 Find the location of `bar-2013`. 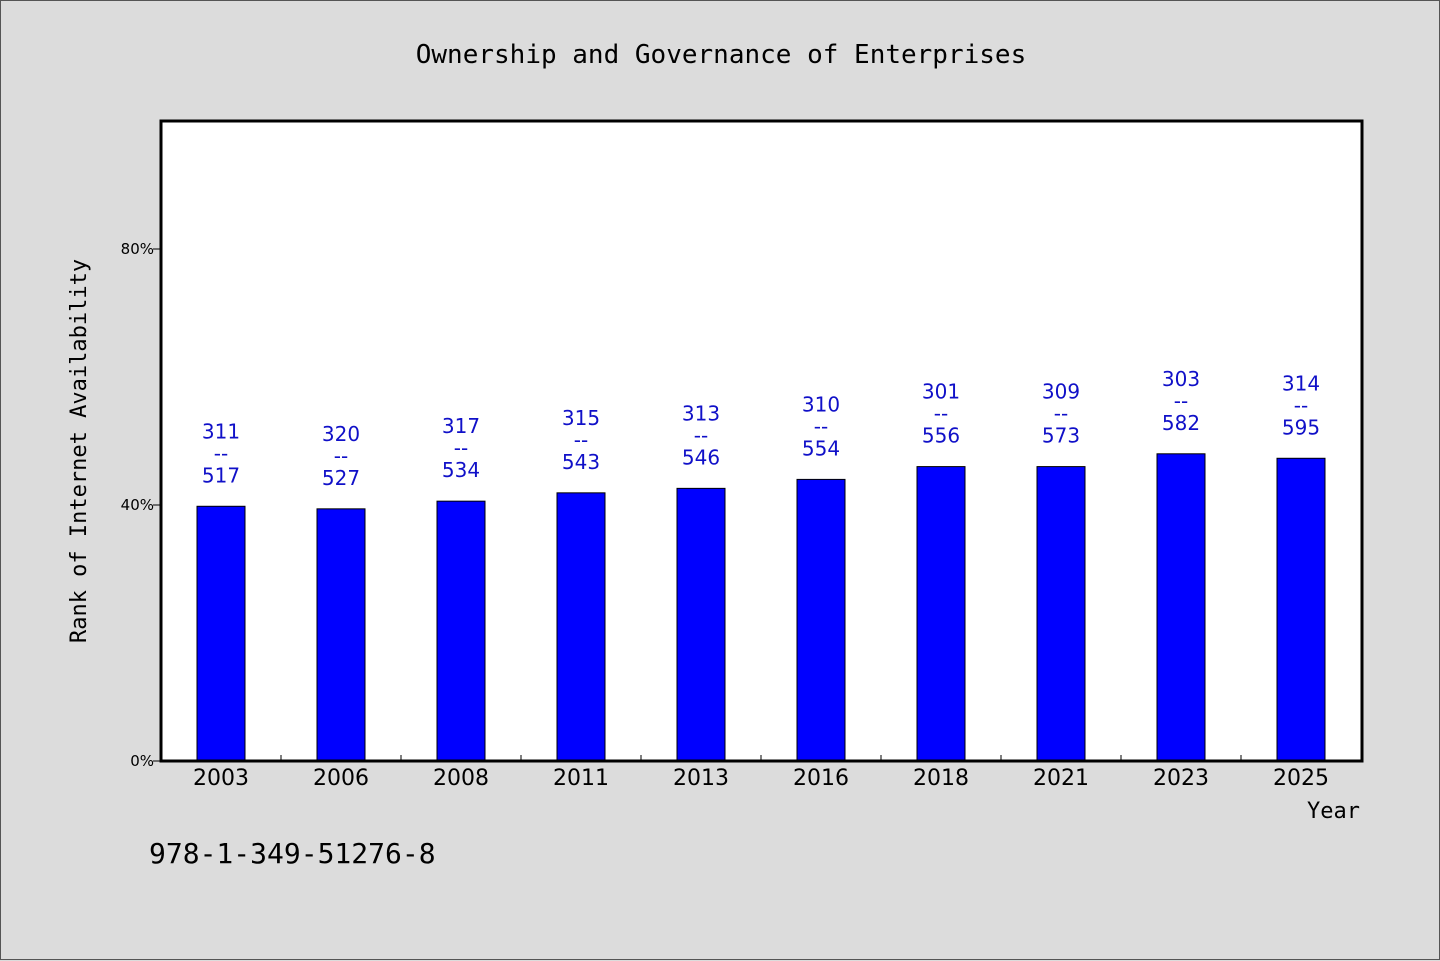

bar-2013 is located at coordinates (701, 624).